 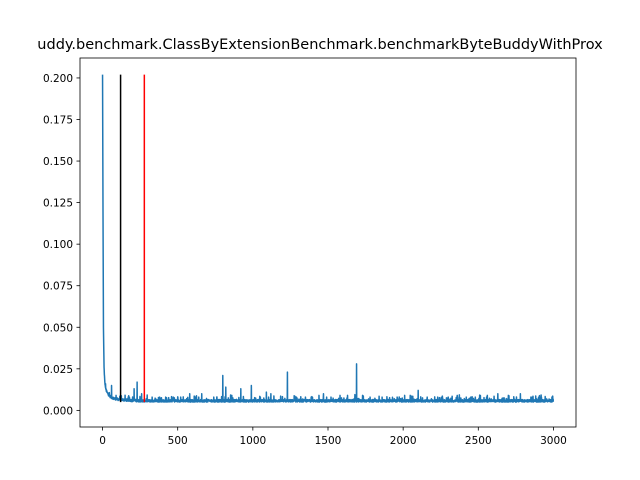 What do you see at coordinates (58, 79) in the screenshot?
I see `y-tick-label: 0.200` at bounding box center [58, 79].